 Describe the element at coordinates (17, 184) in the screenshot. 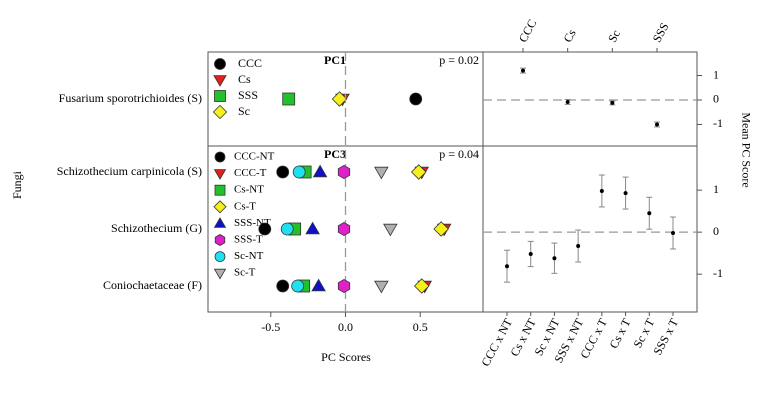

I see `y-axis-title: Fungi` at that location.